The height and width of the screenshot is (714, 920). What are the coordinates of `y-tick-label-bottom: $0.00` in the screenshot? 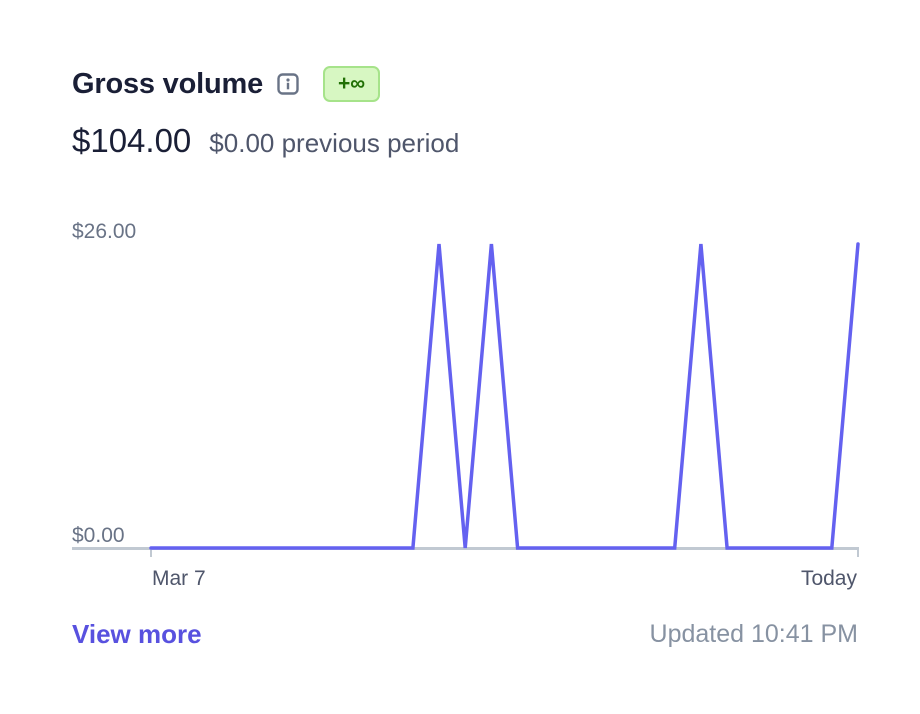 It's located at (98, 535).